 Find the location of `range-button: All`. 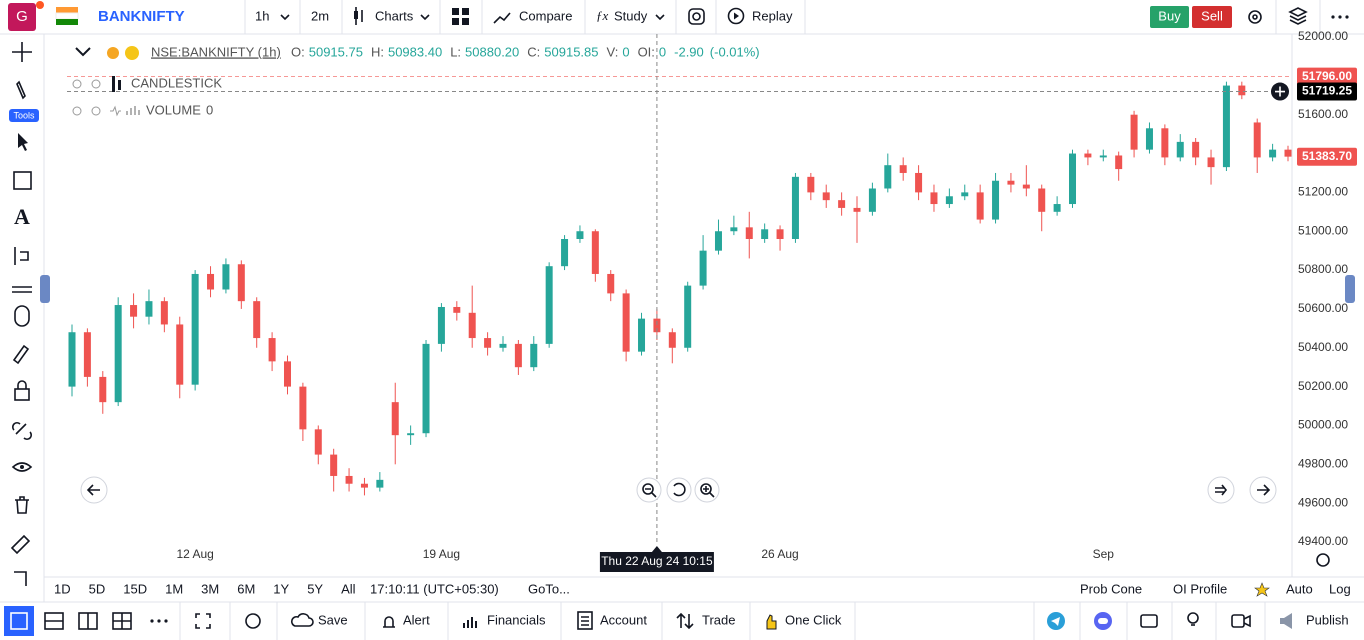

range-button: All is located at coordinates (348, 588).